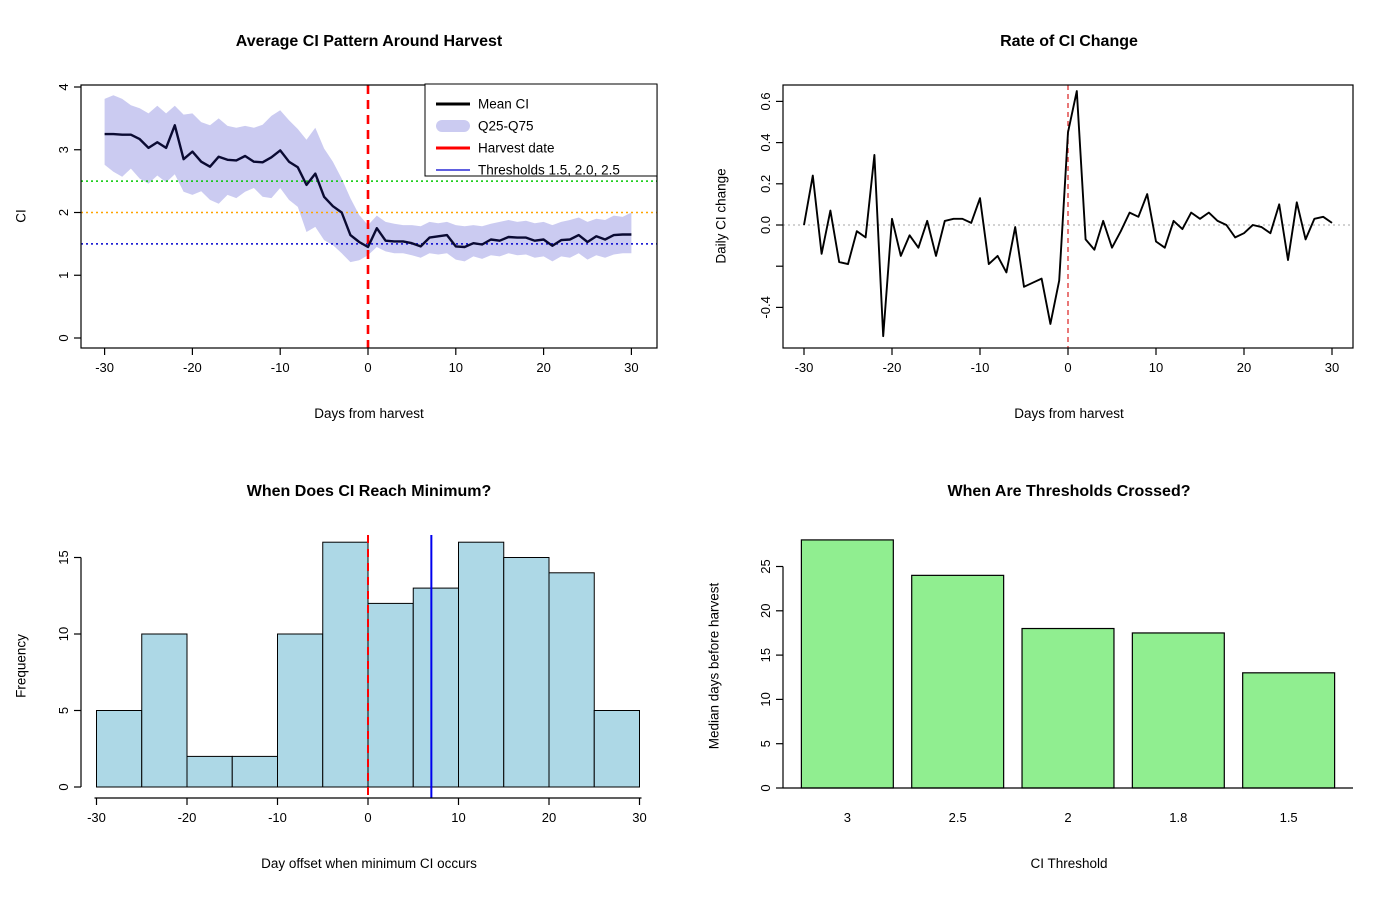  Describe the element at coordinates (549, 170) in the screenshot. I see `legend-label: Thresholds 1.5, 2.0, 2.5` at that location.